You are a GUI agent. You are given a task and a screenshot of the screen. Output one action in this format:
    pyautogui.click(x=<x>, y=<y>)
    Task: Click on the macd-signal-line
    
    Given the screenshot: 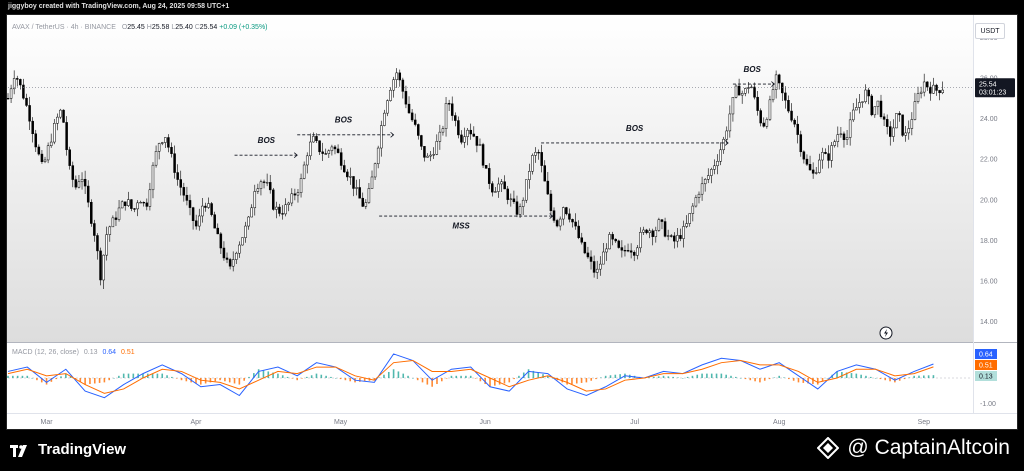 What is the action you would take?
    pyautogui.click(x=470, y=376)
    